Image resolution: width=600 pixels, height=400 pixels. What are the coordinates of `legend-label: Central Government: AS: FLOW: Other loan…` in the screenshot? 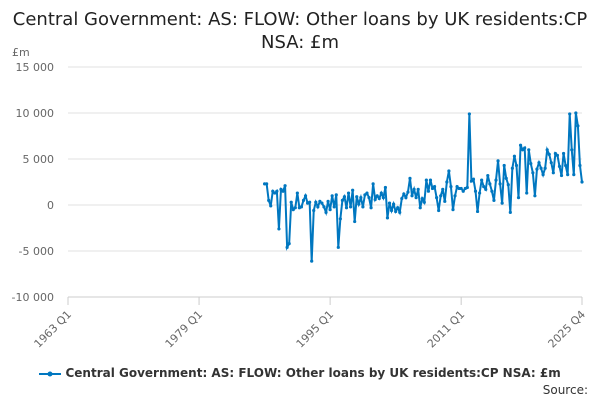 It's located at (313, 373).